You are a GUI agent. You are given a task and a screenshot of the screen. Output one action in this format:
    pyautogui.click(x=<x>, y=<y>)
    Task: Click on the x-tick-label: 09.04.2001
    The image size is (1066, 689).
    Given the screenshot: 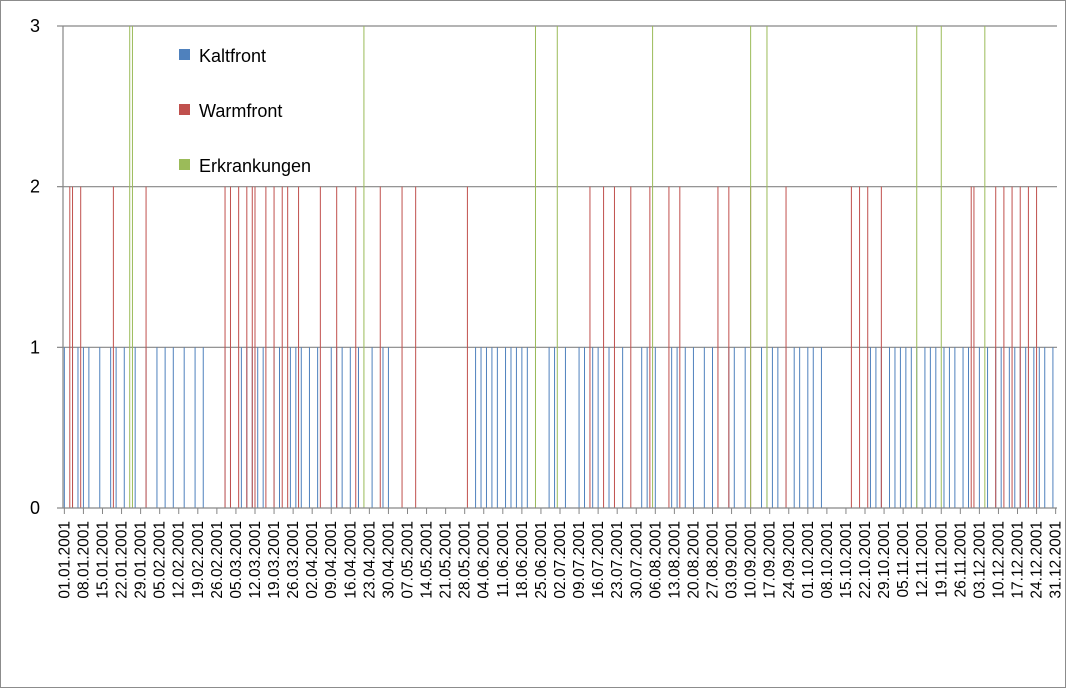 What is the action you would take?
    pyautogui.click(x=331, y=560)
    